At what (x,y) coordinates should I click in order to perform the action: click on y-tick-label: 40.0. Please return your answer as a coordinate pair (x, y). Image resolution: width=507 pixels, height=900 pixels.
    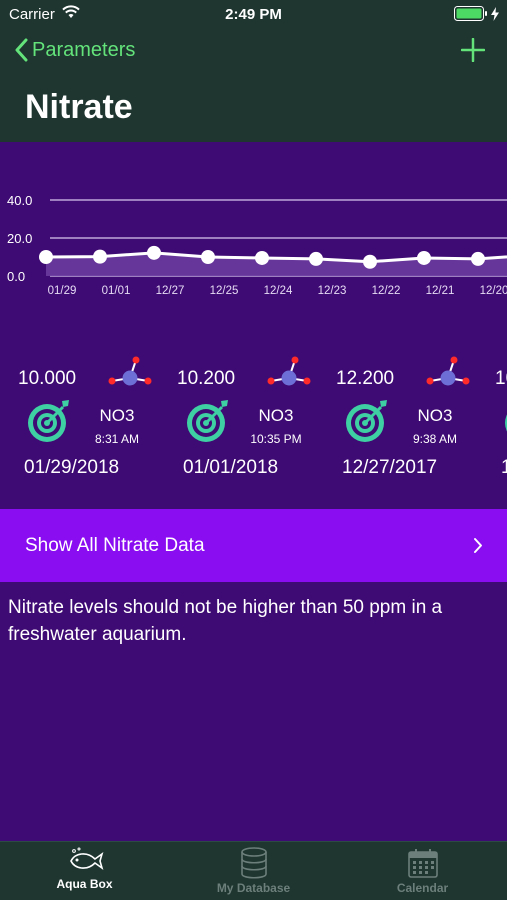
    Looking at the image, I should click on (19, 200).